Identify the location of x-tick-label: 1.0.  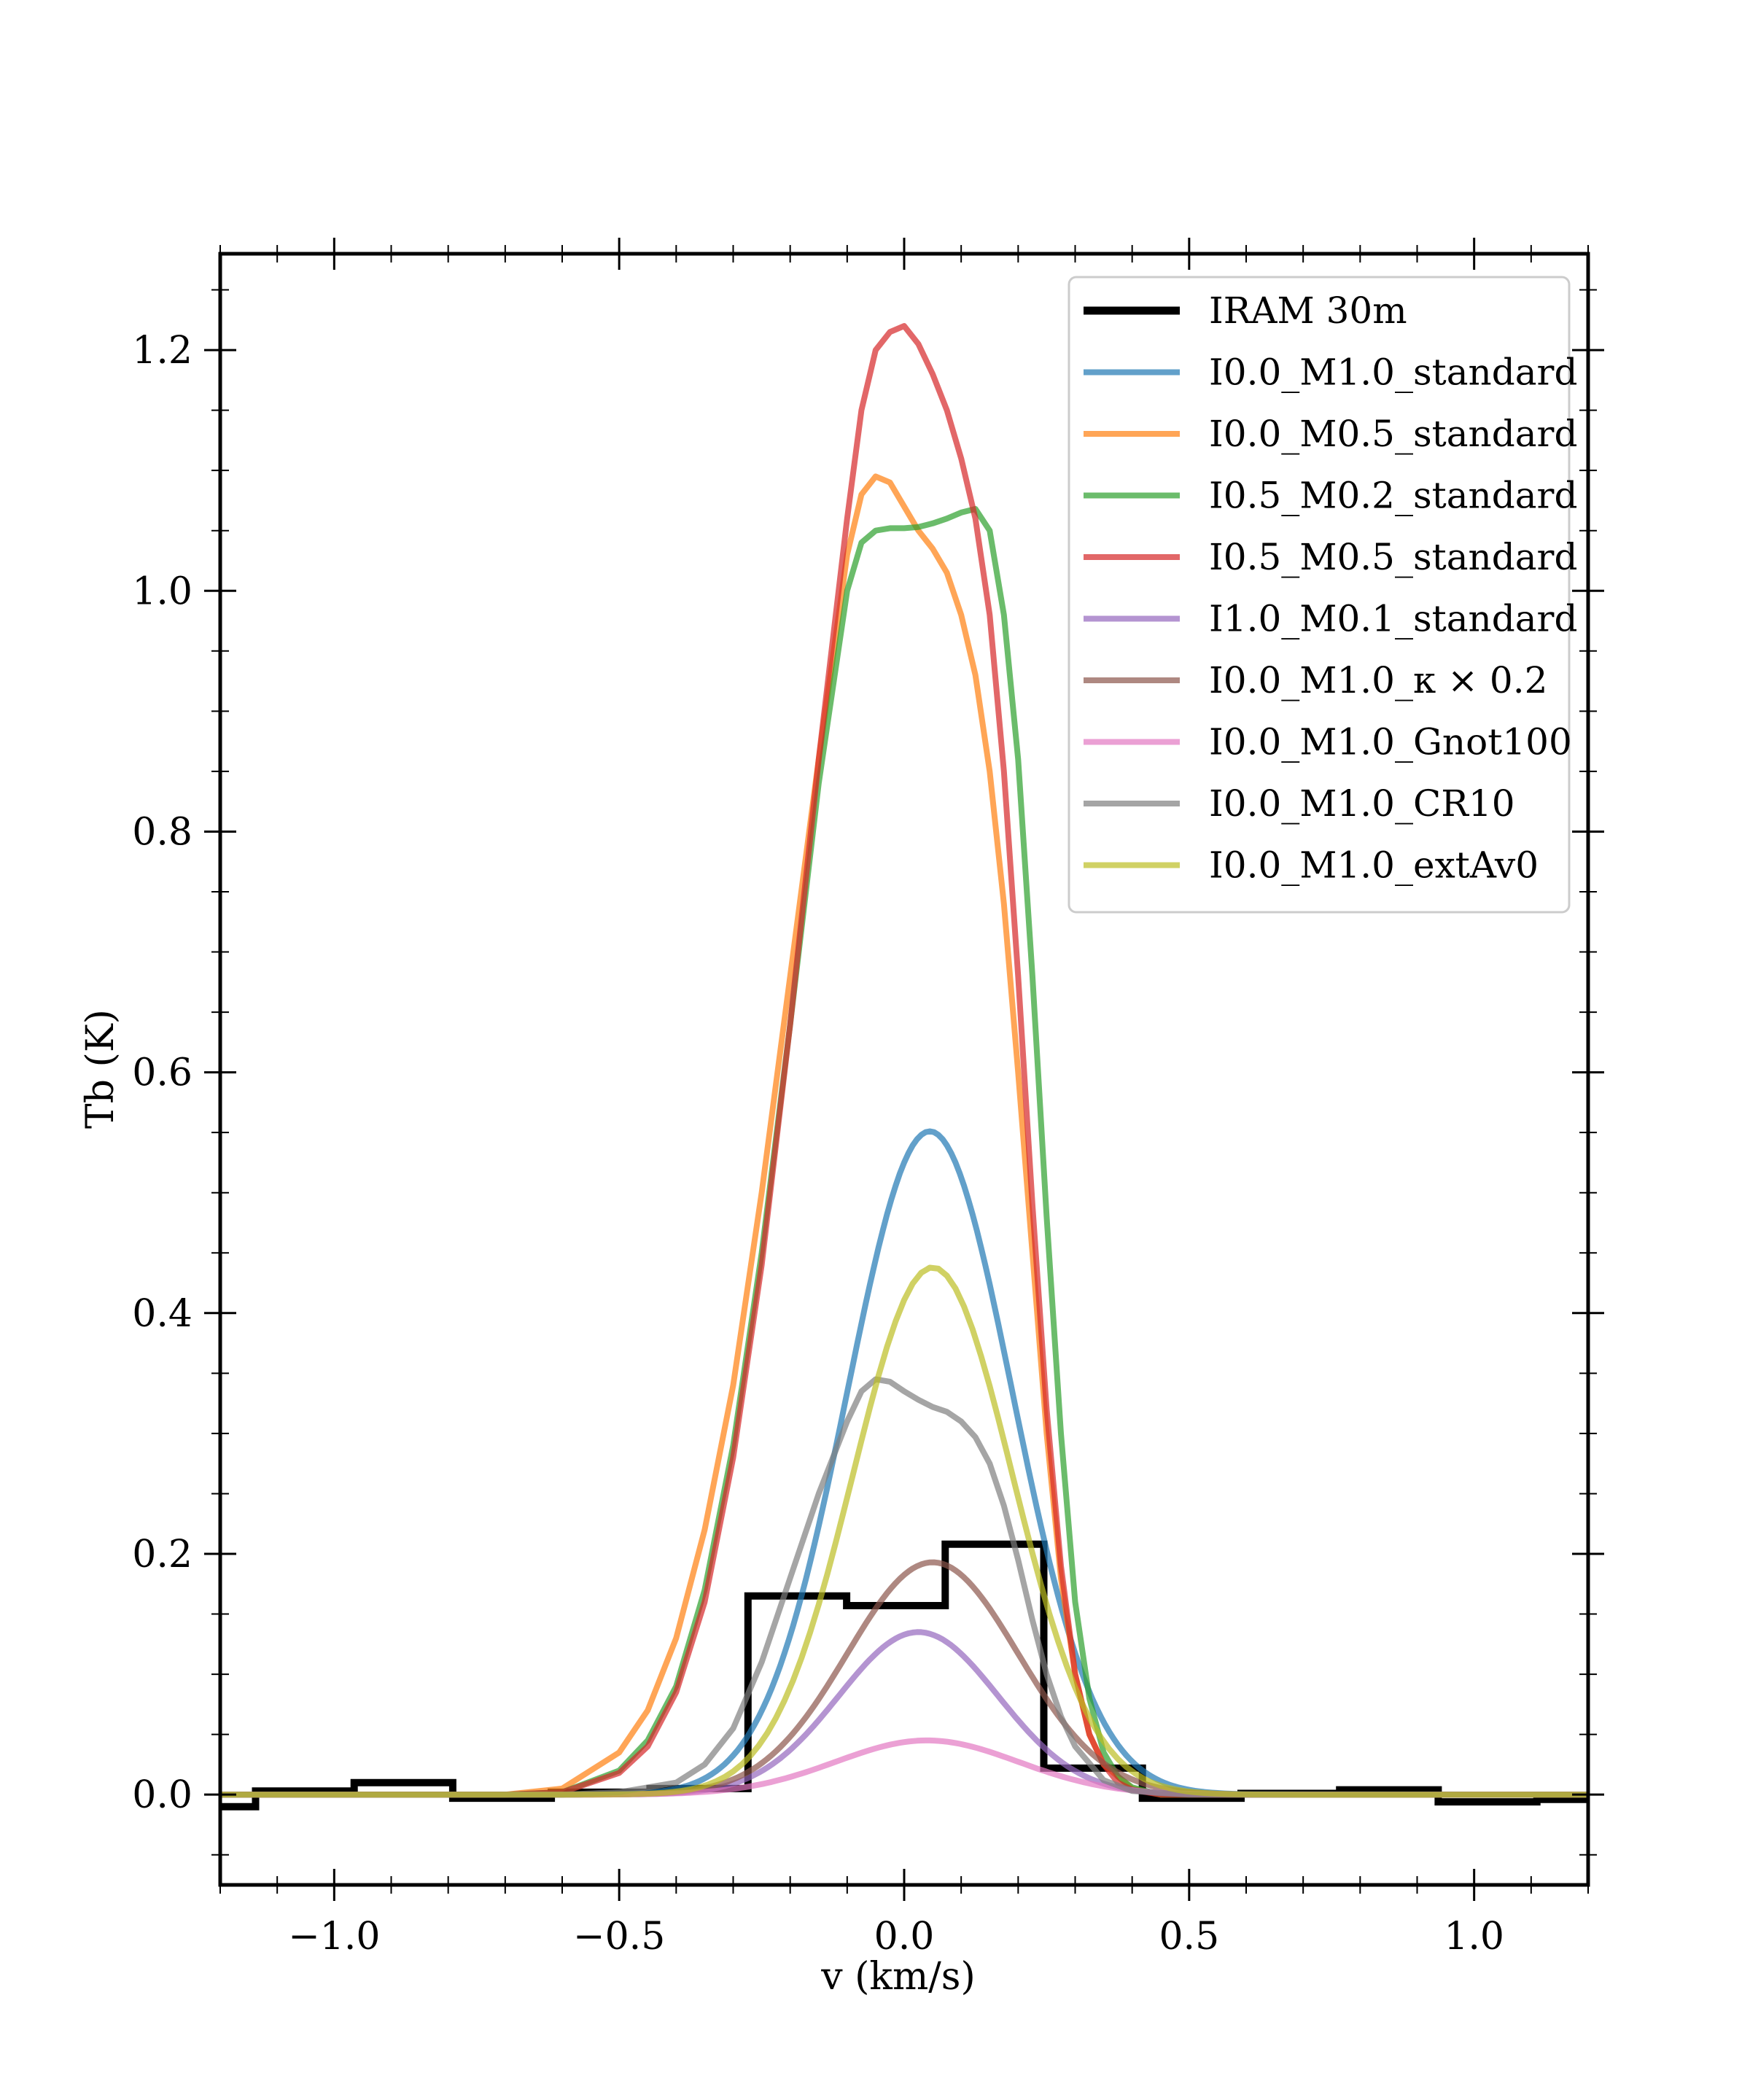
(1474, 1937).